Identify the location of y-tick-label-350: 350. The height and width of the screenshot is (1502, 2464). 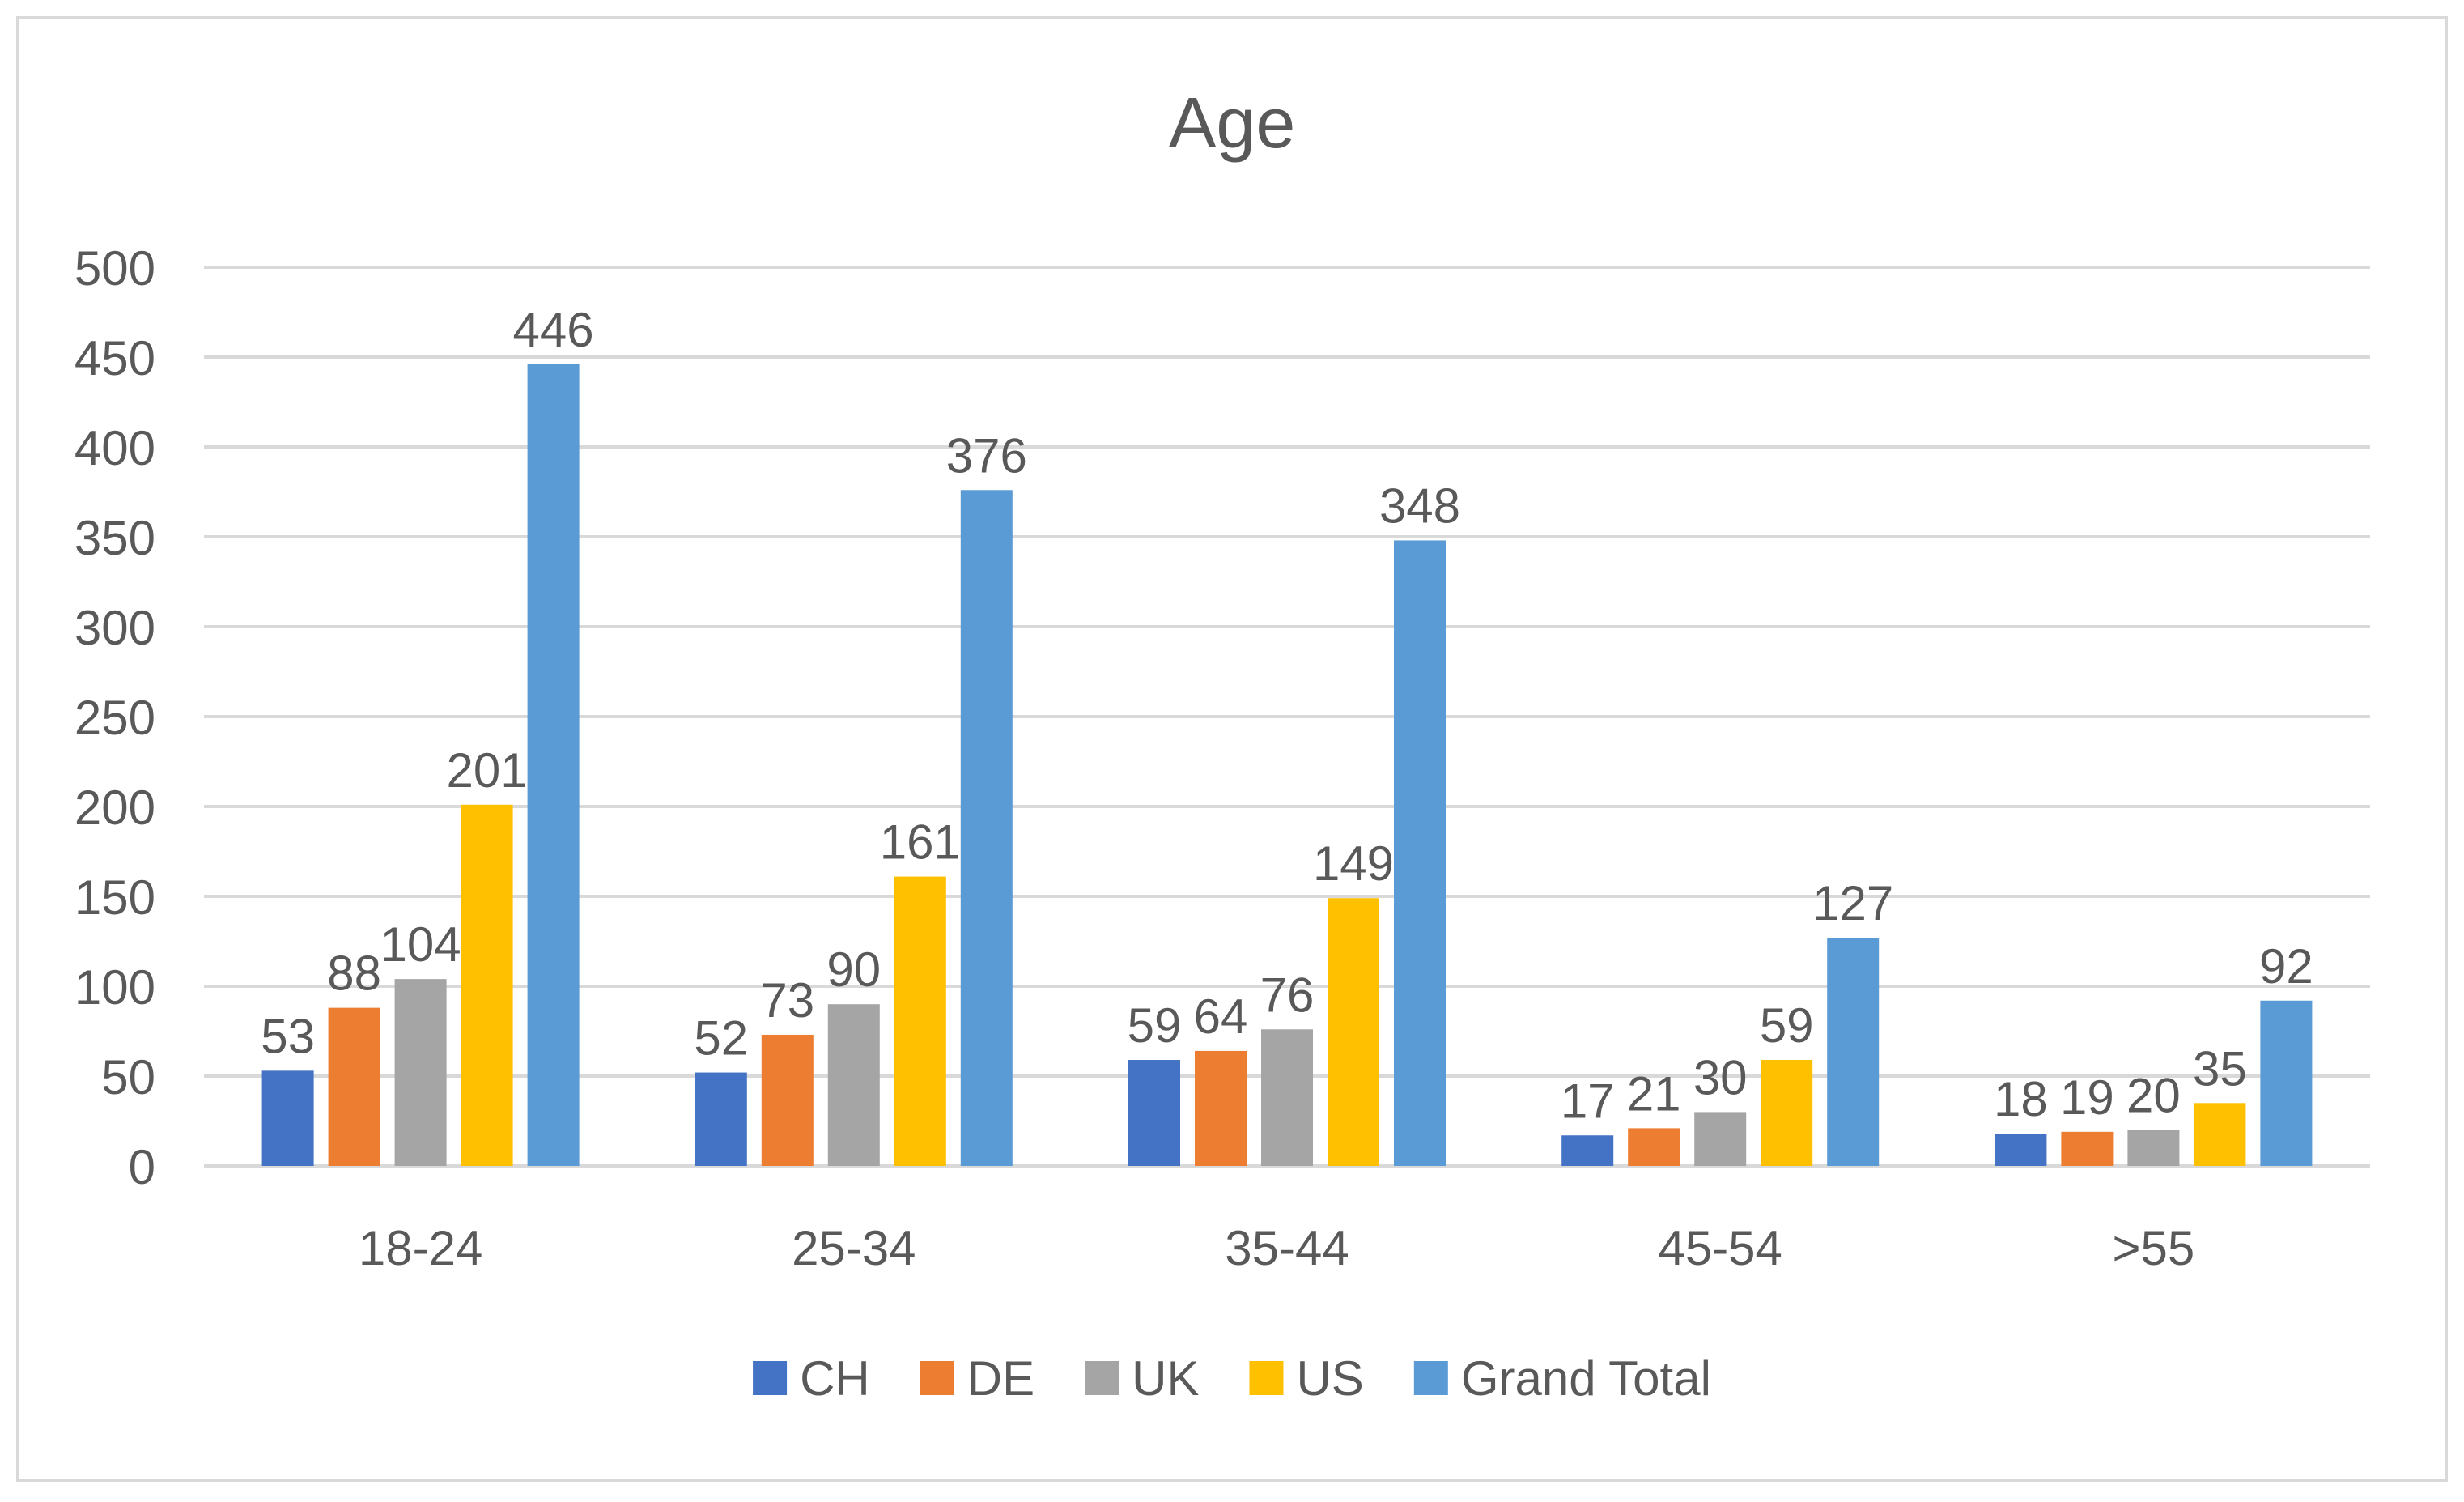
(115, 538).